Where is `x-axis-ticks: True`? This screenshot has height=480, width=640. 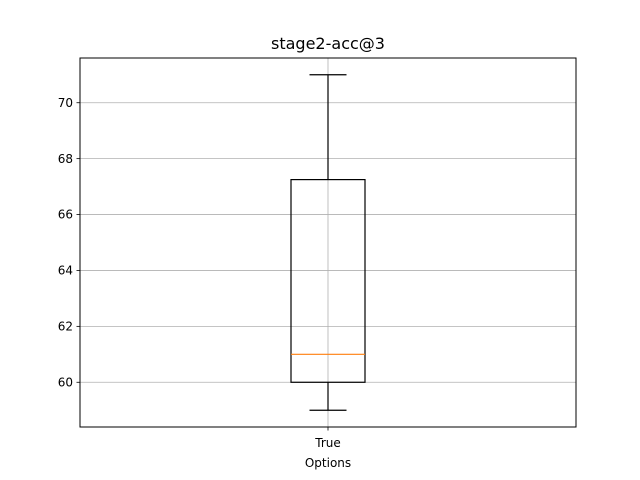
x-axis-ticks: True is located at coordinates (327, 438).